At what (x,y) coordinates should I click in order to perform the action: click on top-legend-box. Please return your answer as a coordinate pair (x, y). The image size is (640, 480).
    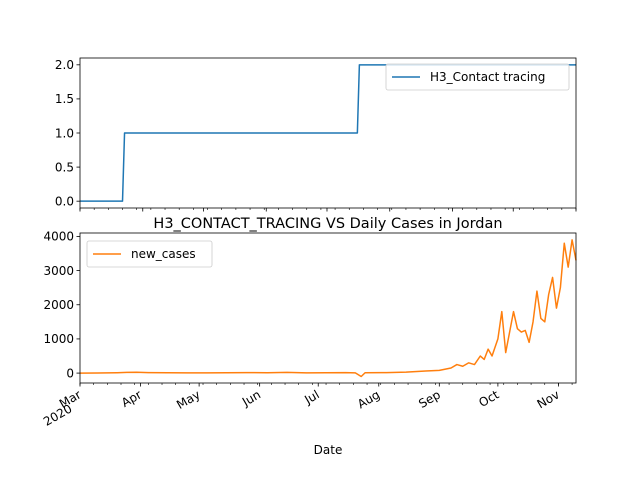
    Looking at the image, I should click on (477, 77).